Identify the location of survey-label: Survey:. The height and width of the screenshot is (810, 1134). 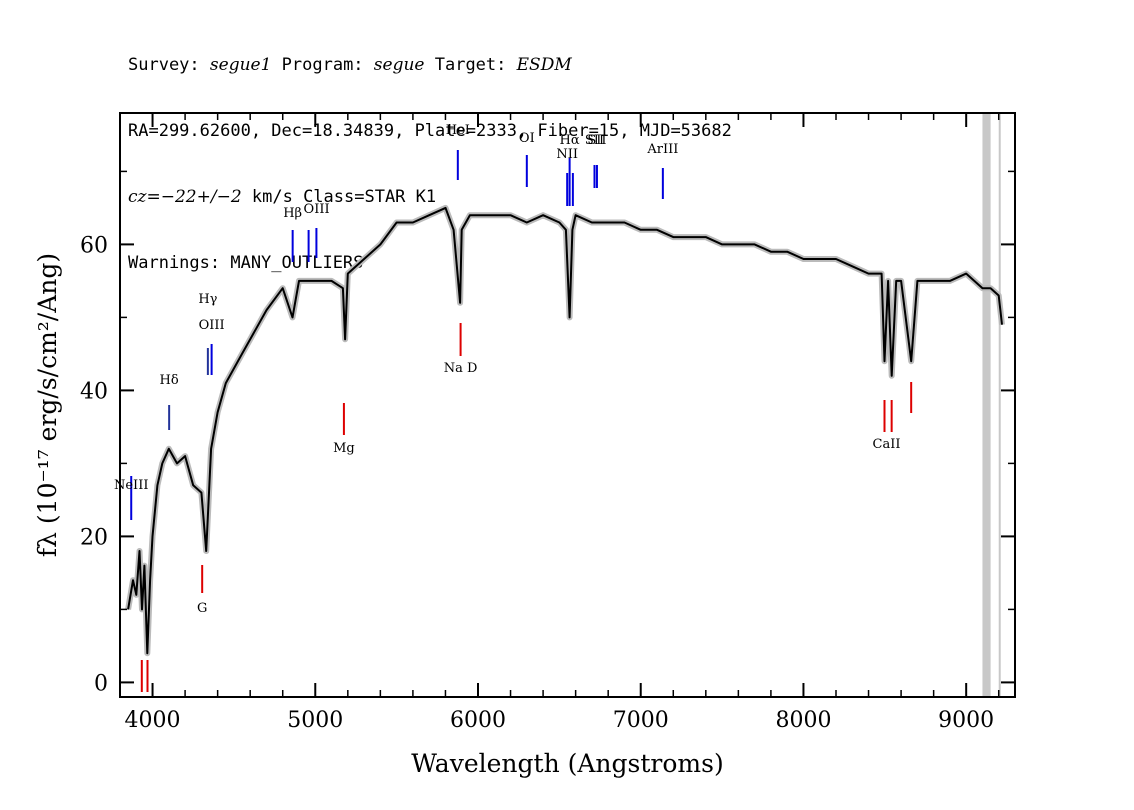
(164, 65).